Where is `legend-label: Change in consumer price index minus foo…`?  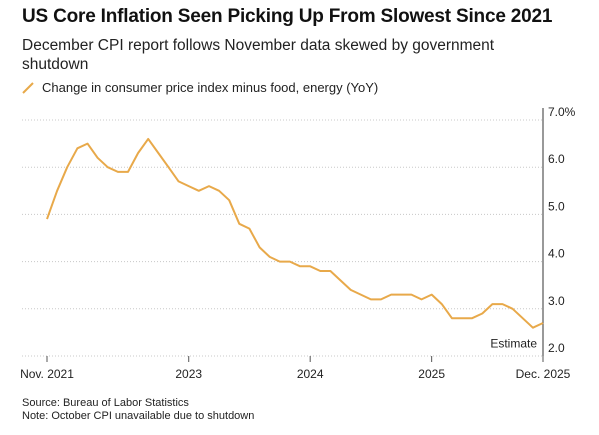
legend-label: Change in consumer price index minus foo… is located at coordinates (210, 87).